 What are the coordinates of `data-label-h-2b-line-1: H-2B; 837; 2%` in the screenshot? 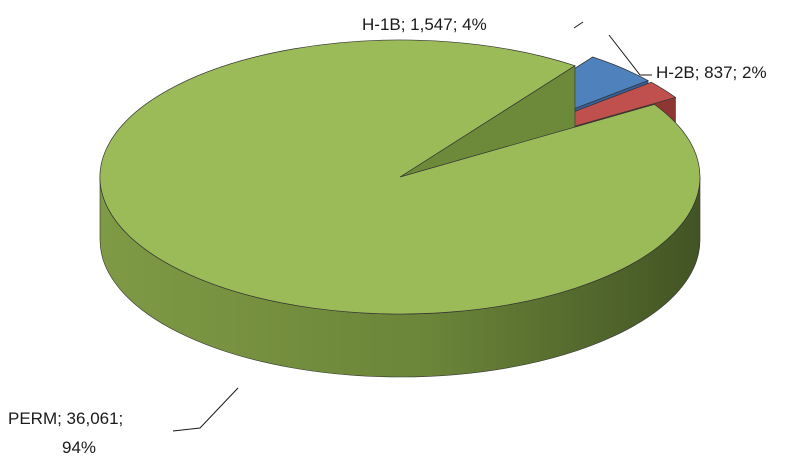 It's located at (711, 72).